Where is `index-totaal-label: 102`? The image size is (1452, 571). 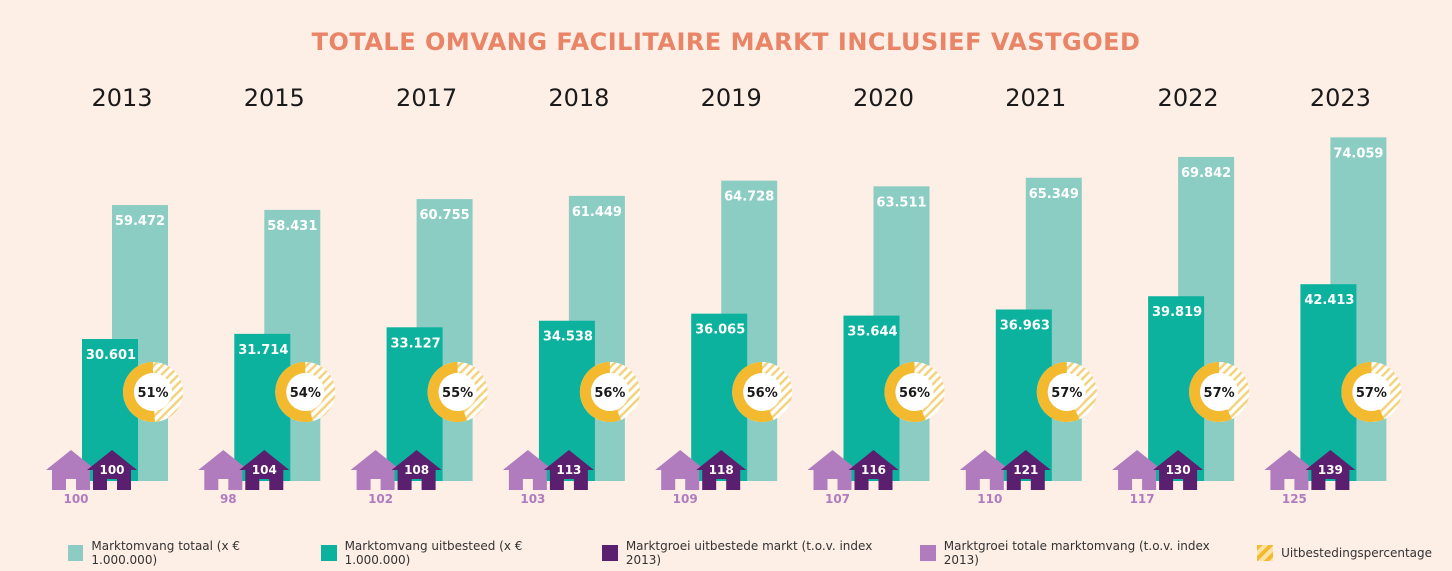
index-totaal-label: 102 is located at coordinates (380, 499).